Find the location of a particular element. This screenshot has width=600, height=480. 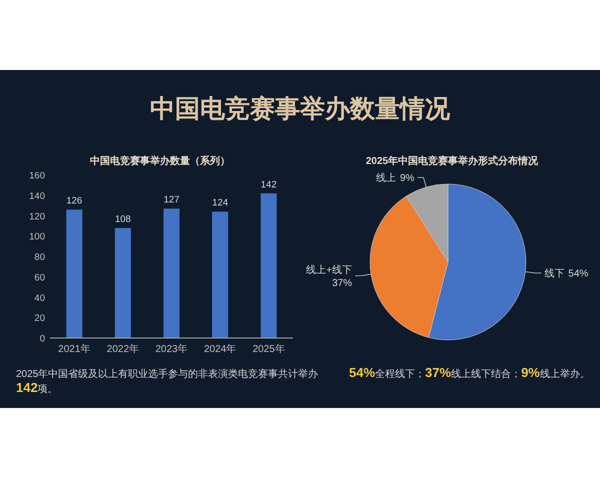

data-label: 54% is located at coordinates (578, 274).